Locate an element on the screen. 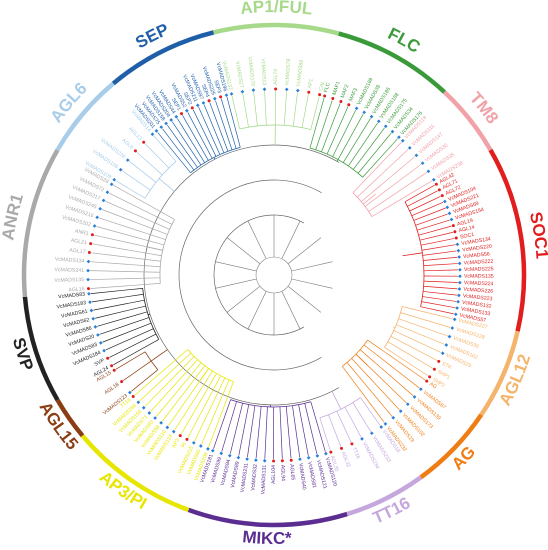 Image resolution: width=548 pixels, height=550 pixels. ap1-ful-arc is located at coordinates (276, 29).